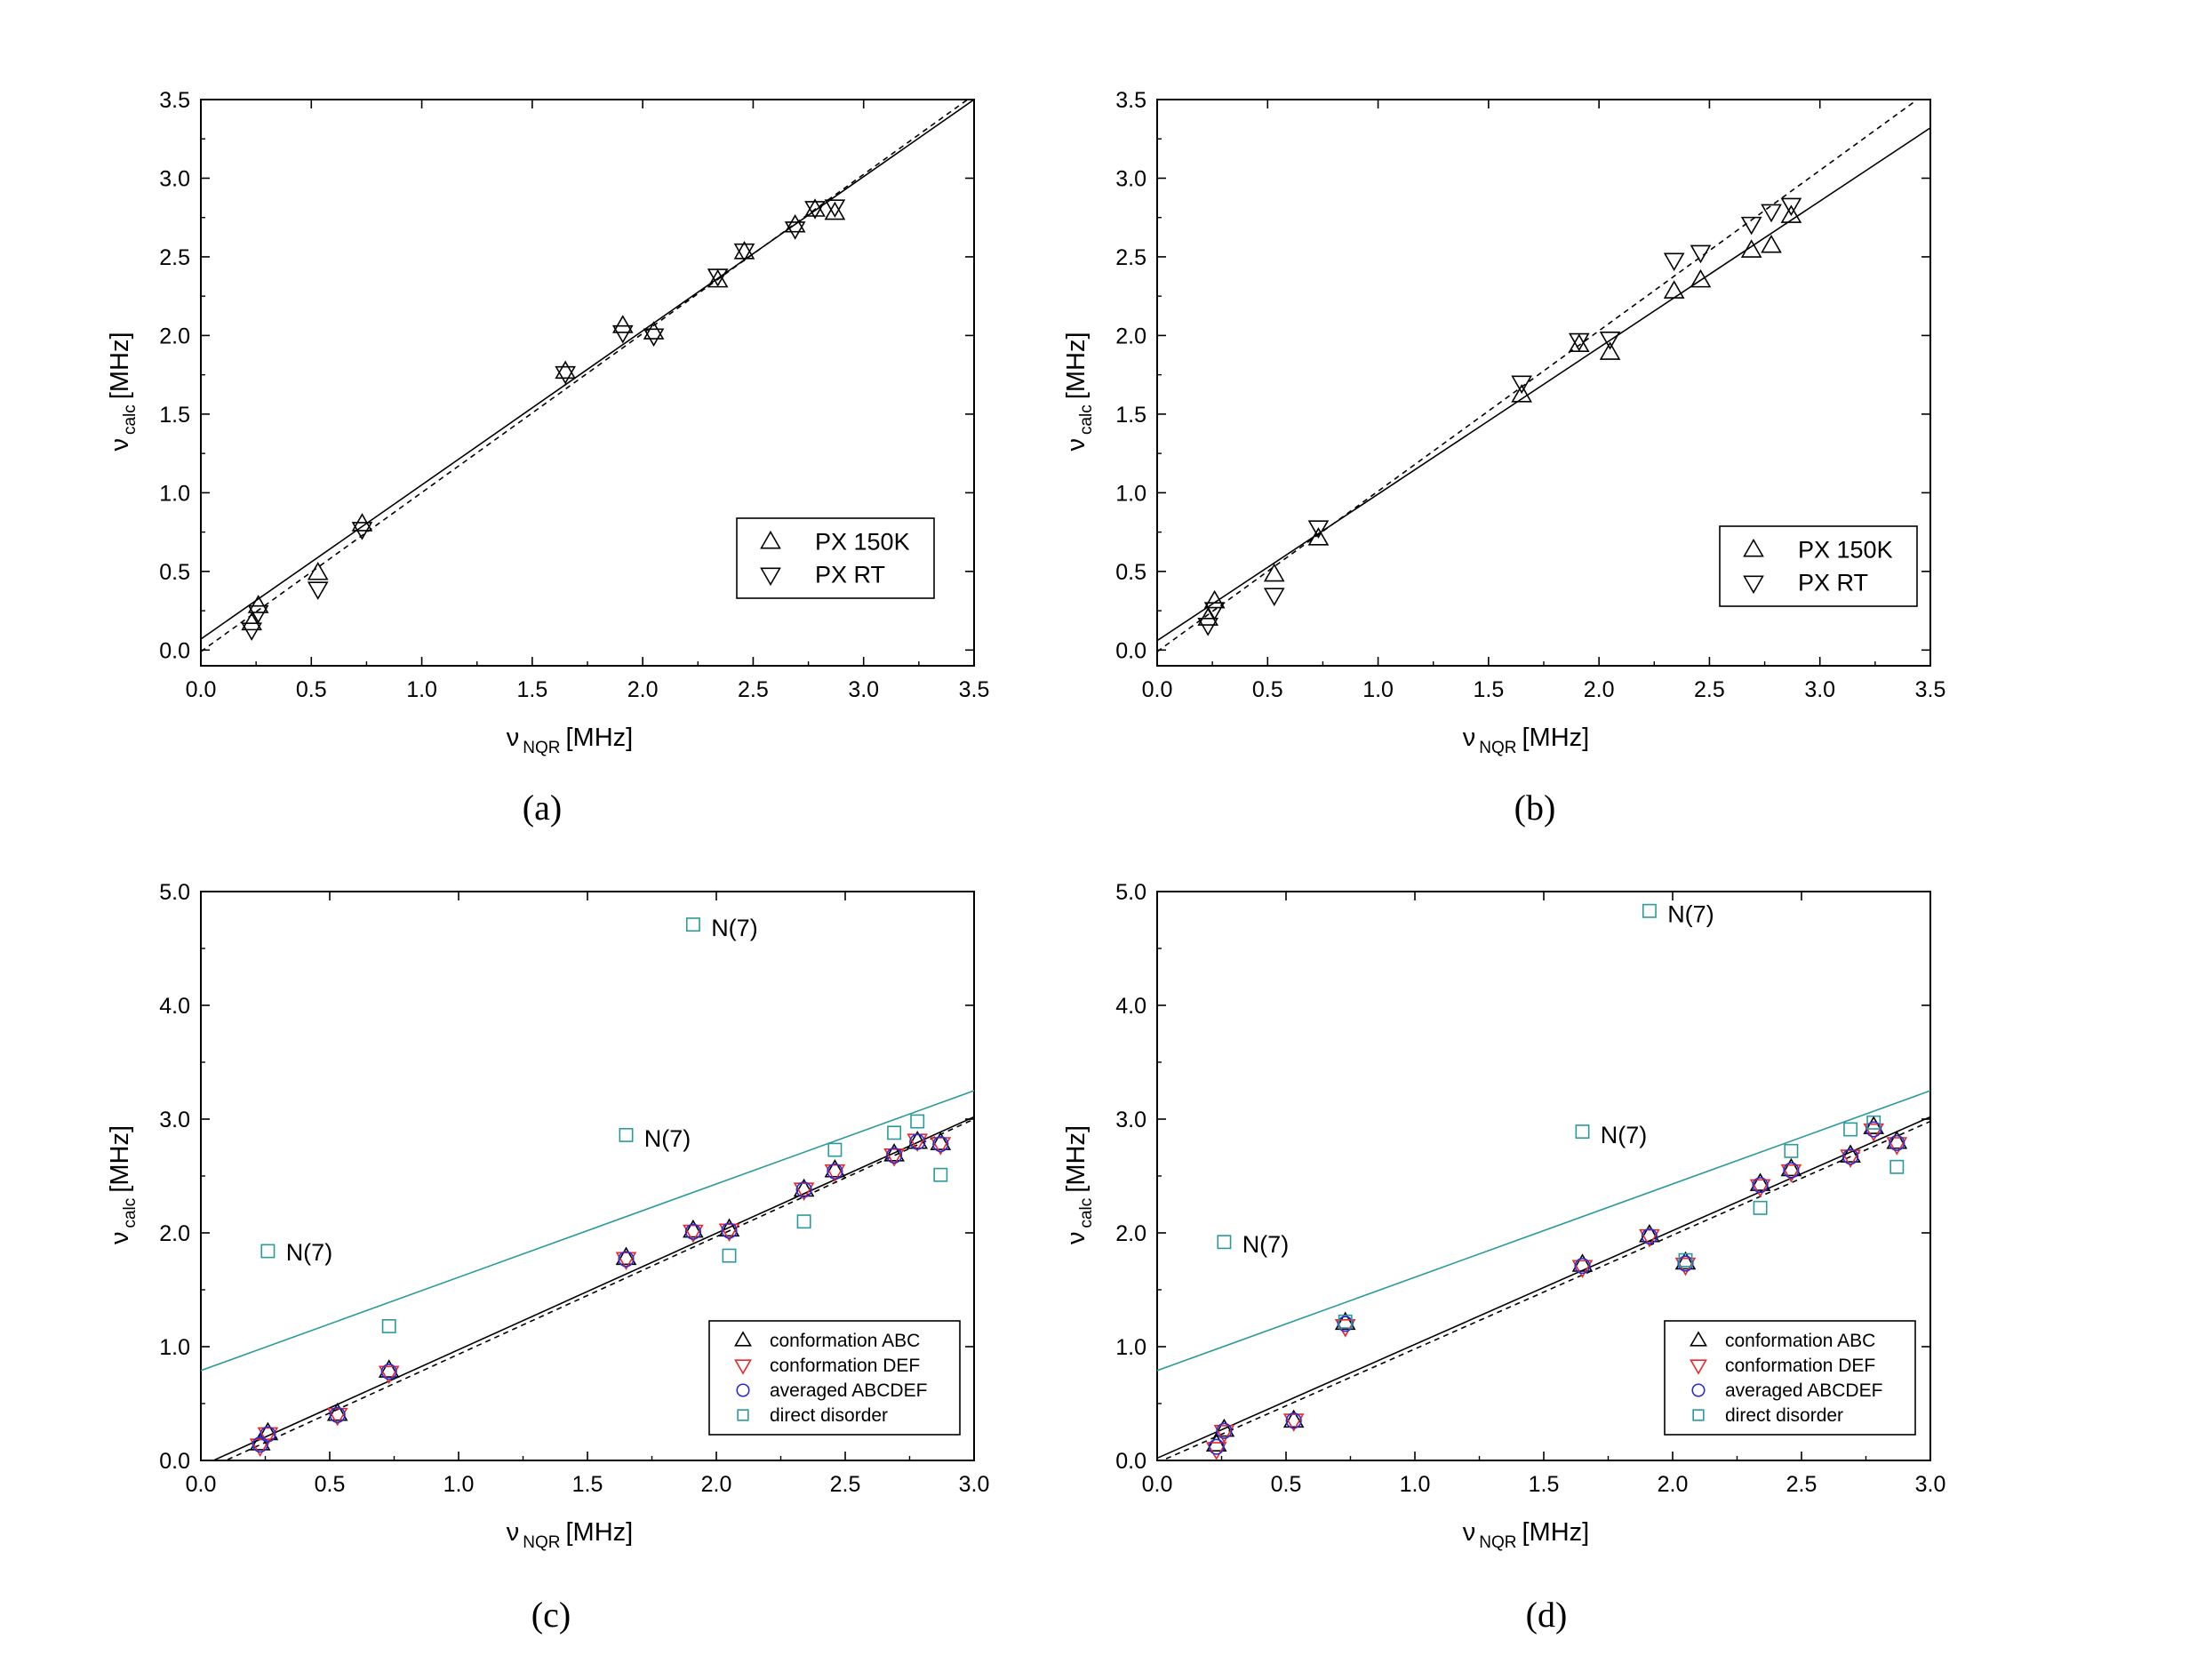 This screenshot has width=2205, height=1680. What do you see at coordinates (849, 1390) in the screenshot?
I see `legend-entry-label: averaged ABCDEF` at bounding box center [849, 1390].